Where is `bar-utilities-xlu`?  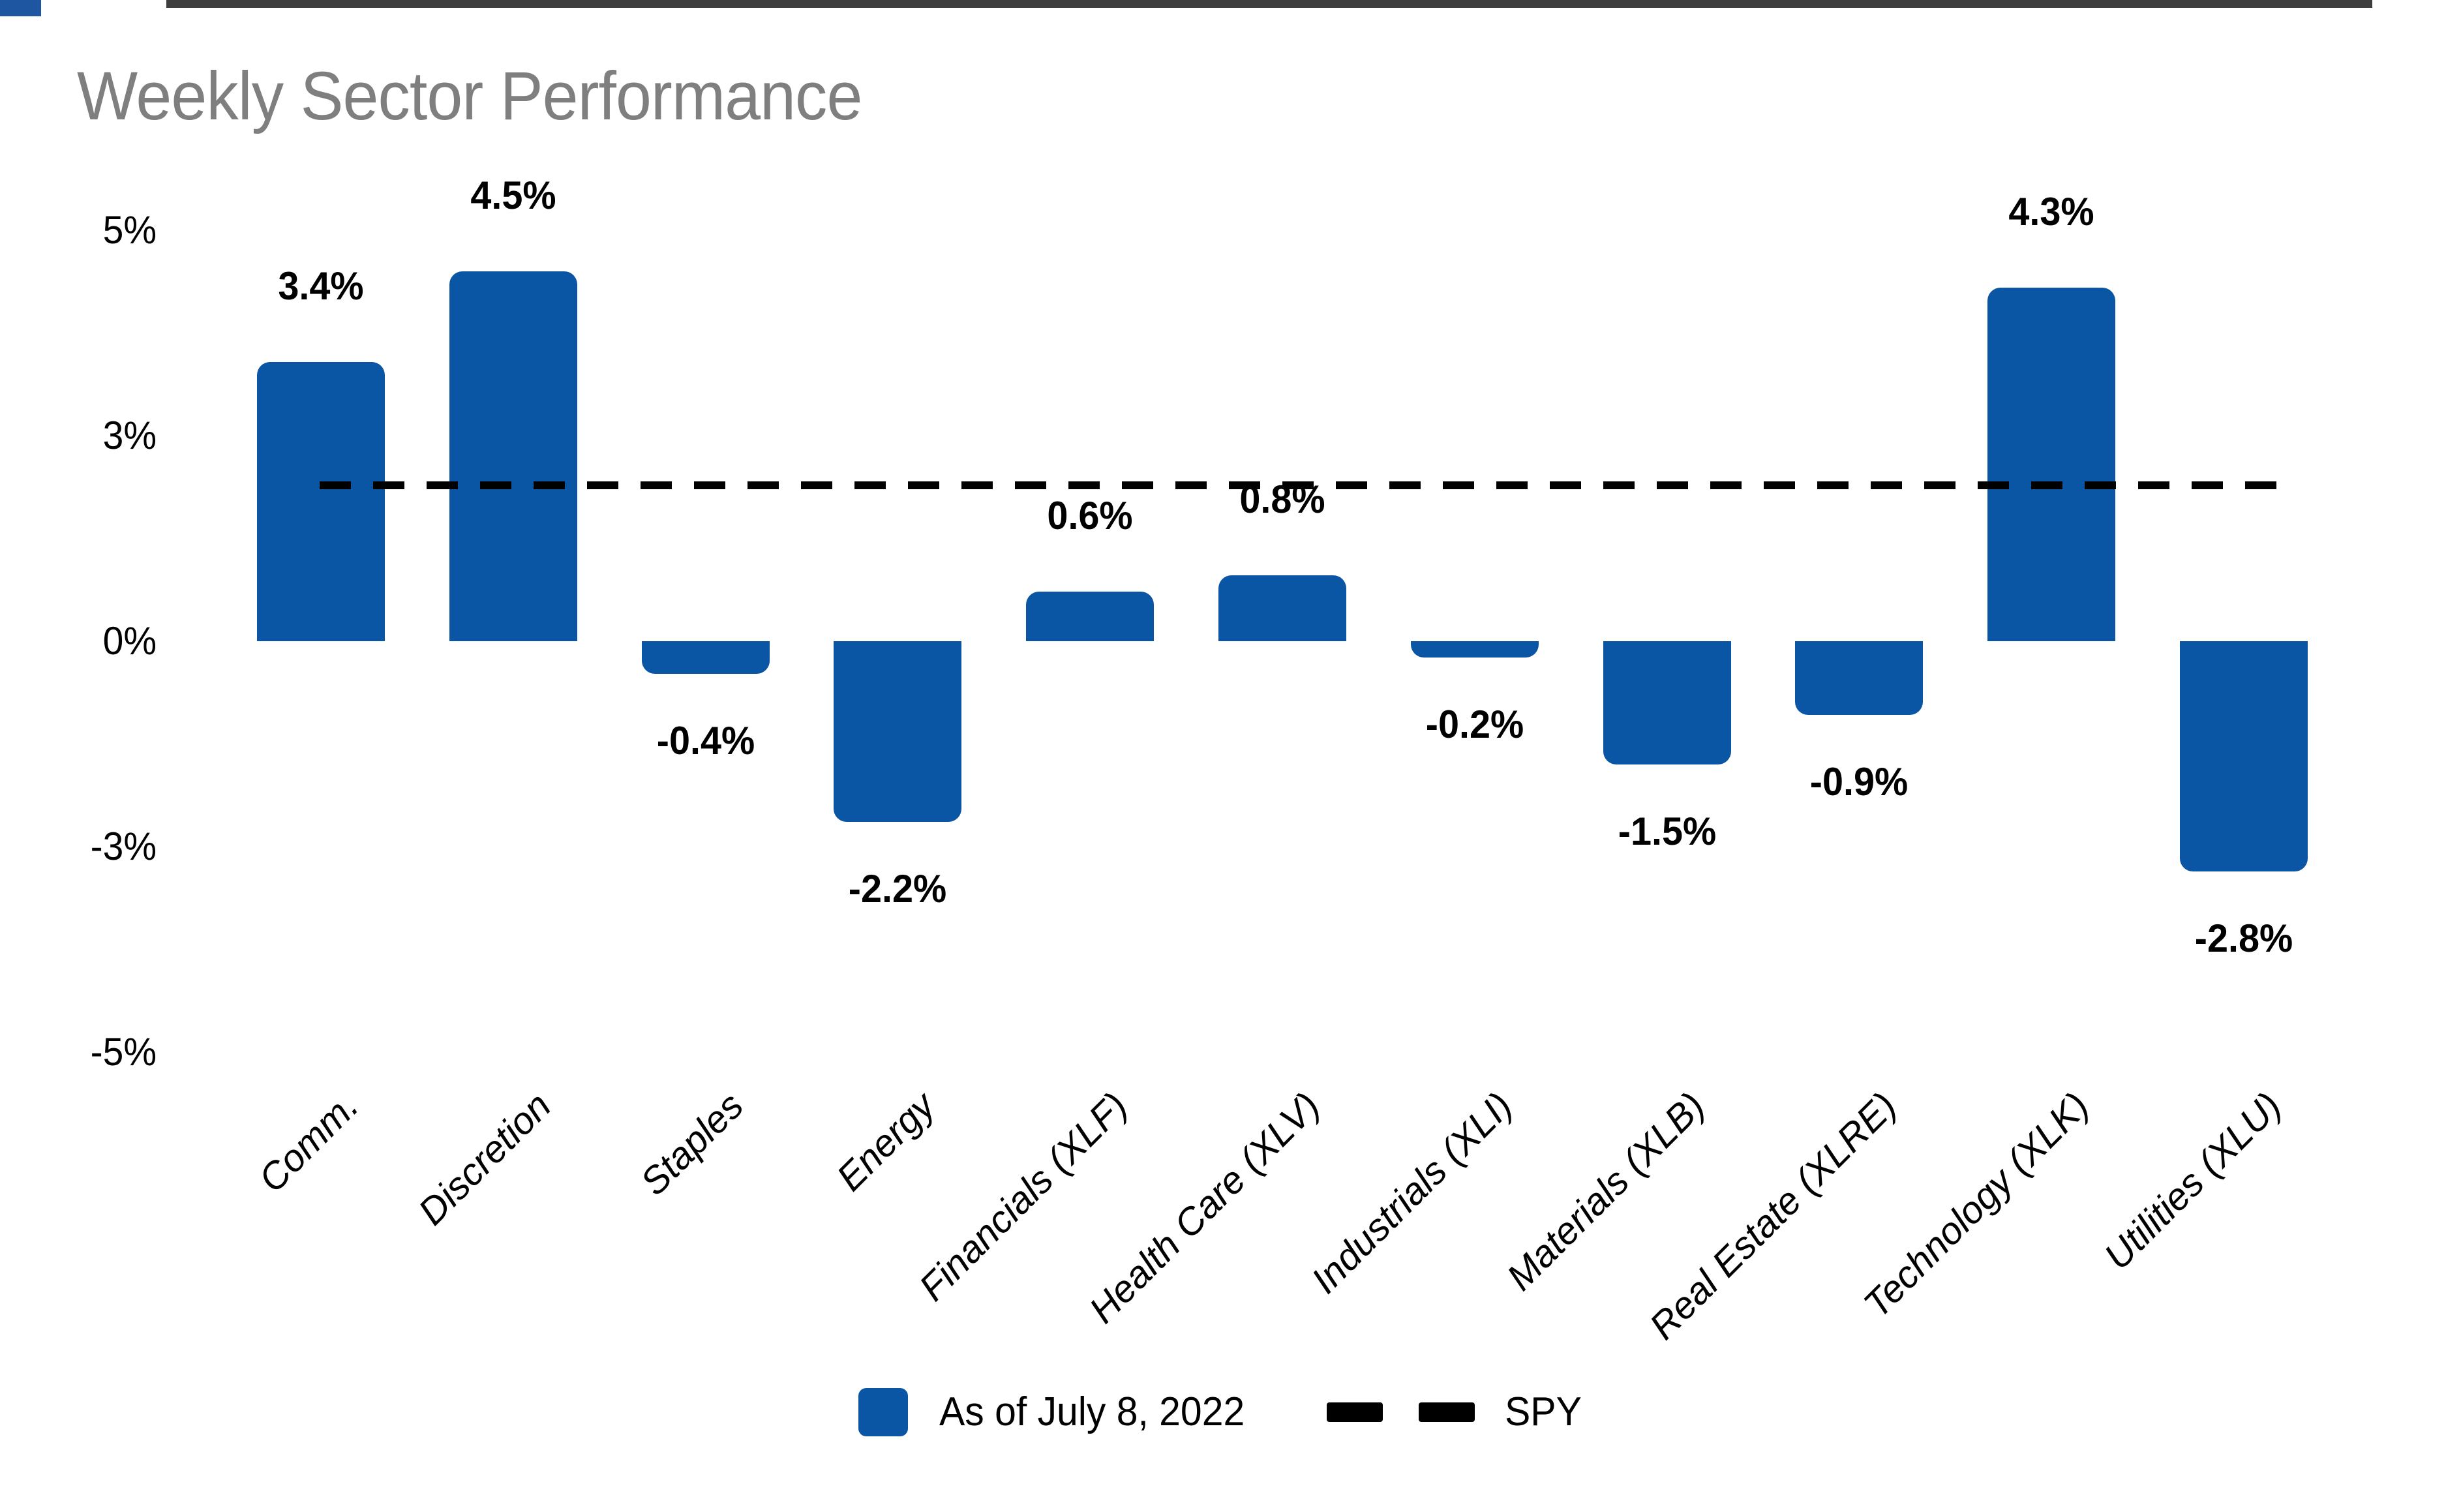
bar-utilities-xlu is located at coordinates (2244, 756).